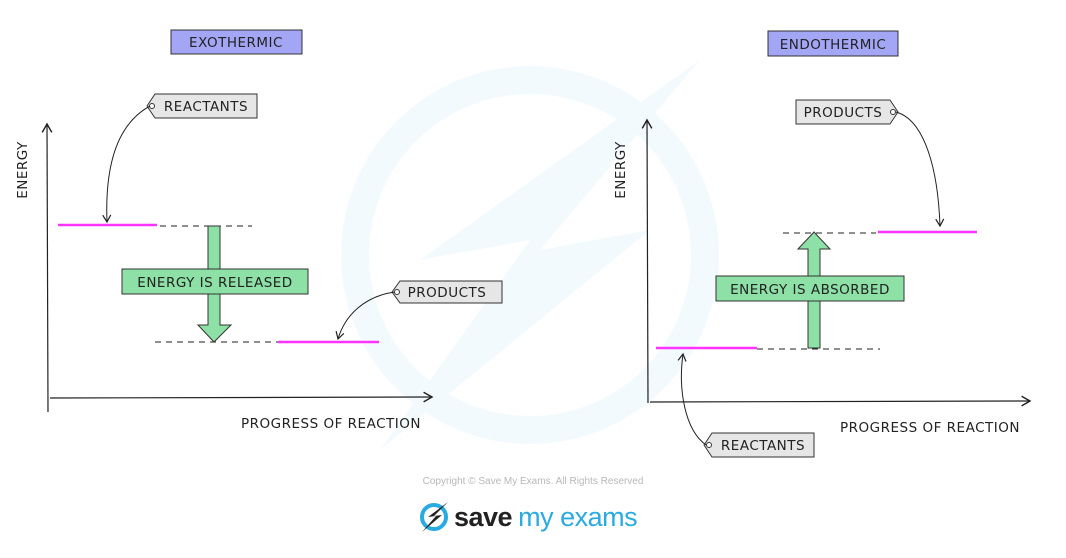 This screenshot has width=1066, height=558. I want to click on lightning-bolt-icon, so click(434, 517).